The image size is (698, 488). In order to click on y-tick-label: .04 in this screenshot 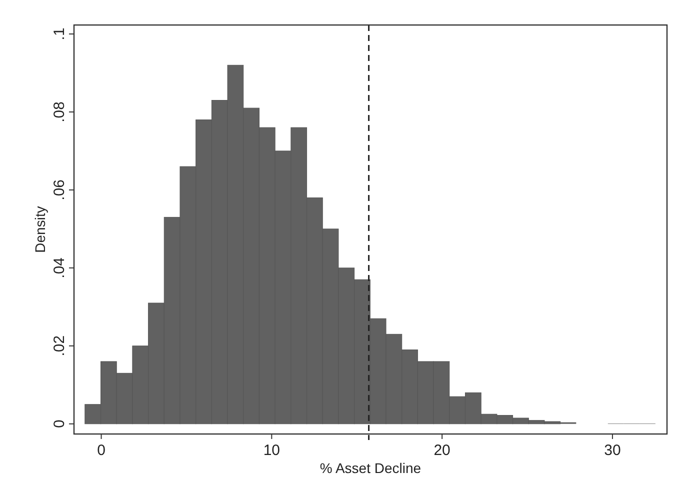, I will do `click(59, 267)`.